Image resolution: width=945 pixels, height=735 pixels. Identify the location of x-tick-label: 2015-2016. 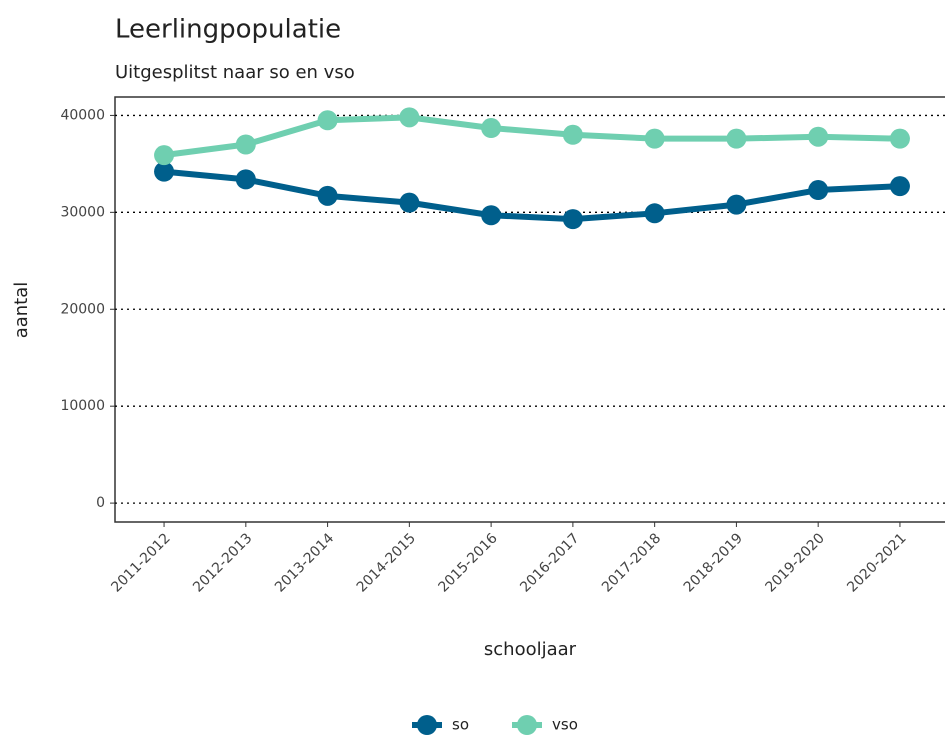
(467, 562).